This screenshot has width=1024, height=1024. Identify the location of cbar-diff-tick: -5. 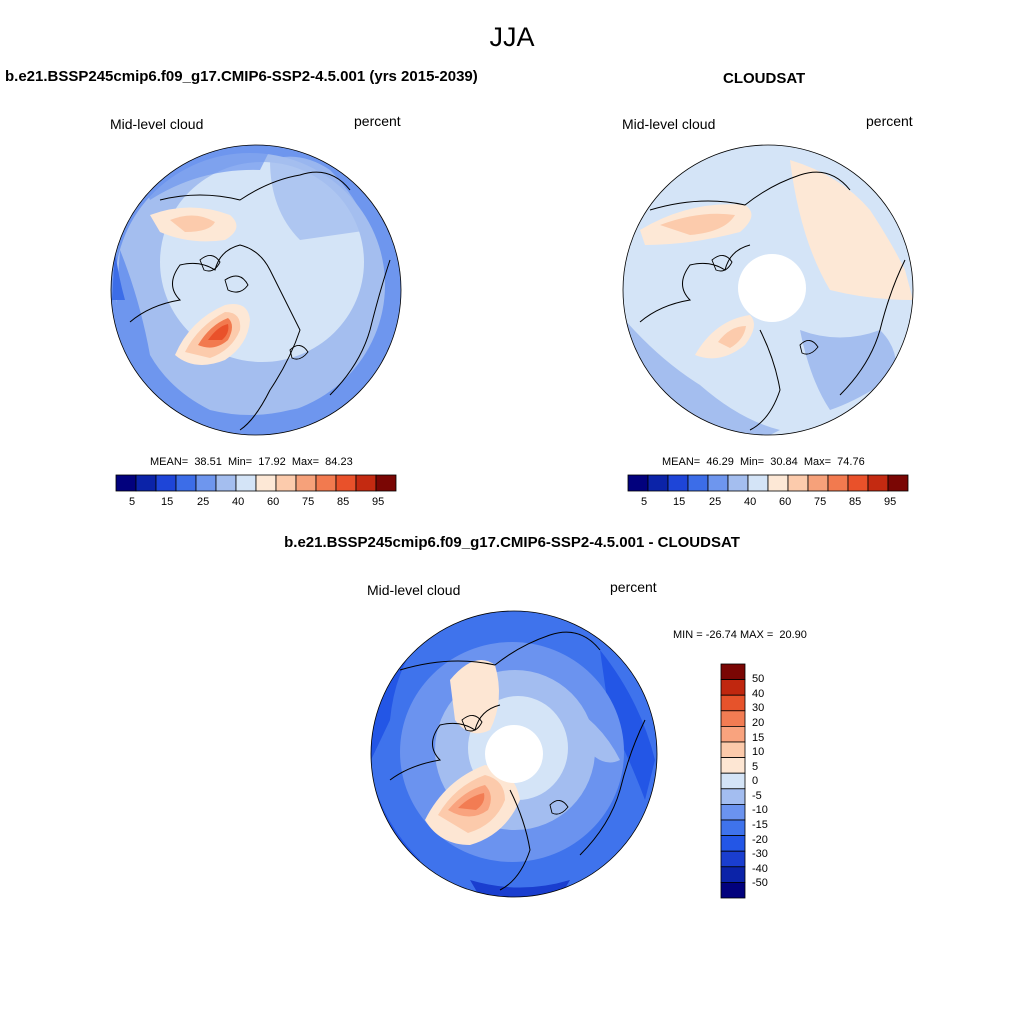
(757, 796).